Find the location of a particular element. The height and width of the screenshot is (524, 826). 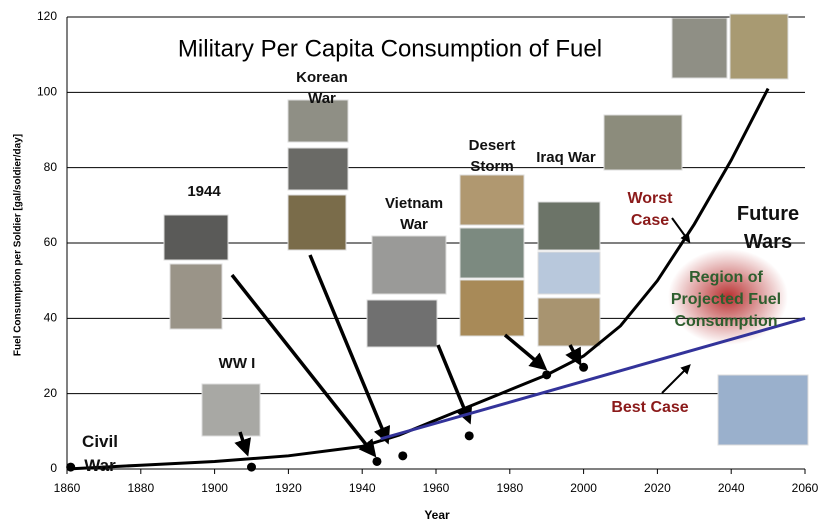

y-tick-label: 100 is located at coordinates (47, 92).